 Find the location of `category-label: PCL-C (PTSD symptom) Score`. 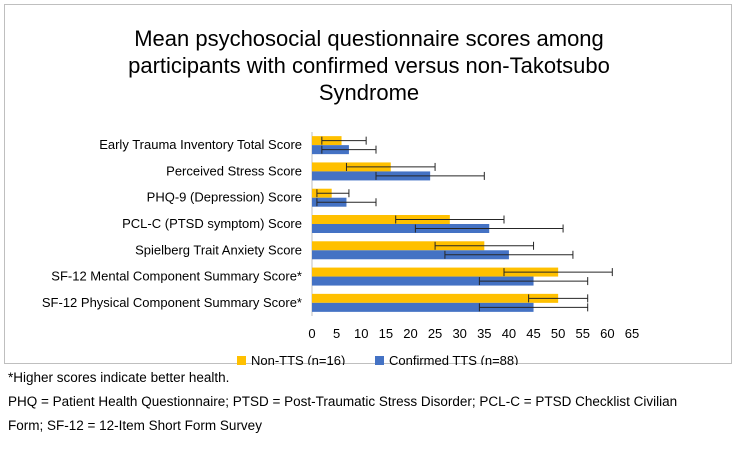

category-label: PCL-C (PTSD symptom) Score is located at coordinates (212, 223).